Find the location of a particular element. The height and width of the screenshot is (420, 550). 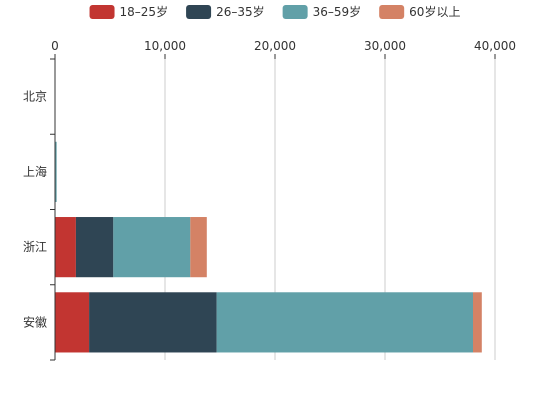

legend-item: 60岁以上 is located at coordinates (419, 11).